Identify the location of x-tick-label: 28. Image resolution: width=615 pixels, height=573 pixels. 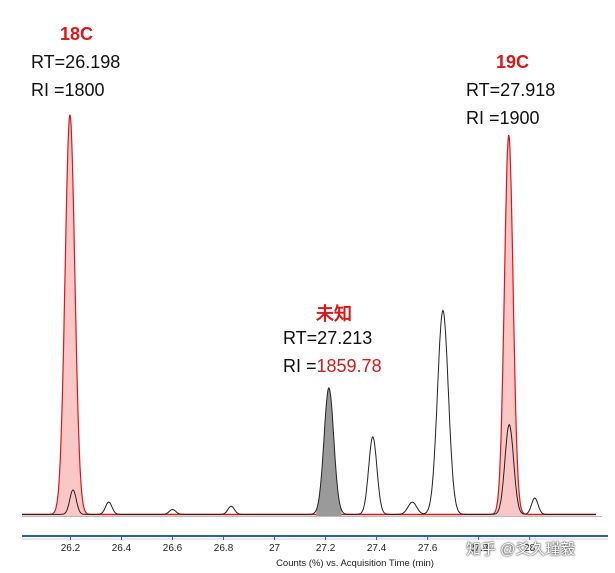
(530, 548).